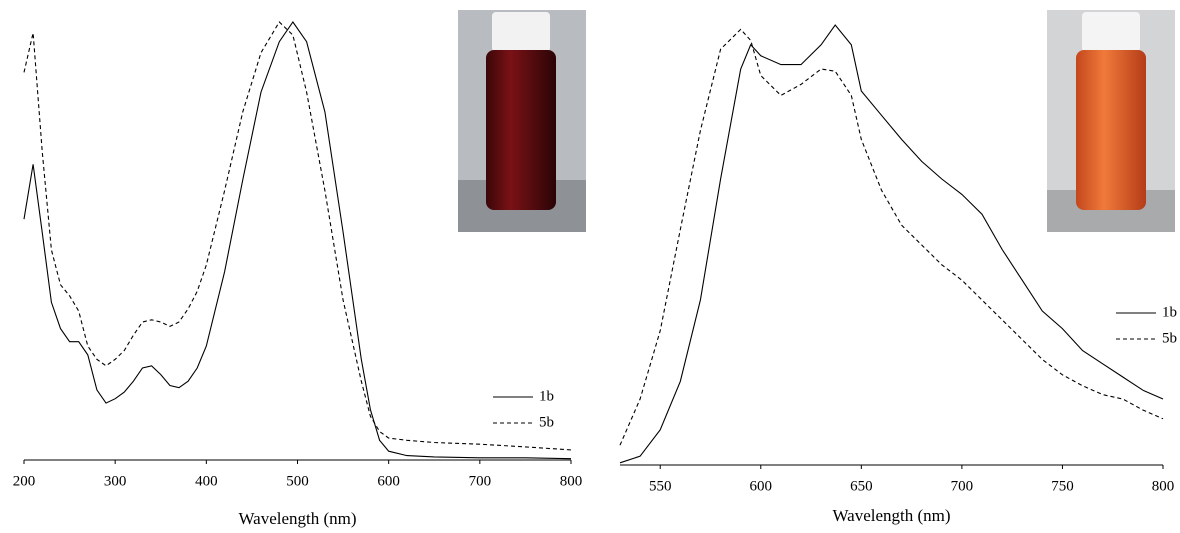  What do you see at coordinates (1062, 486) in the screenshot?
I see `x-tick-label: 750` at bounding box center [1062, 486].